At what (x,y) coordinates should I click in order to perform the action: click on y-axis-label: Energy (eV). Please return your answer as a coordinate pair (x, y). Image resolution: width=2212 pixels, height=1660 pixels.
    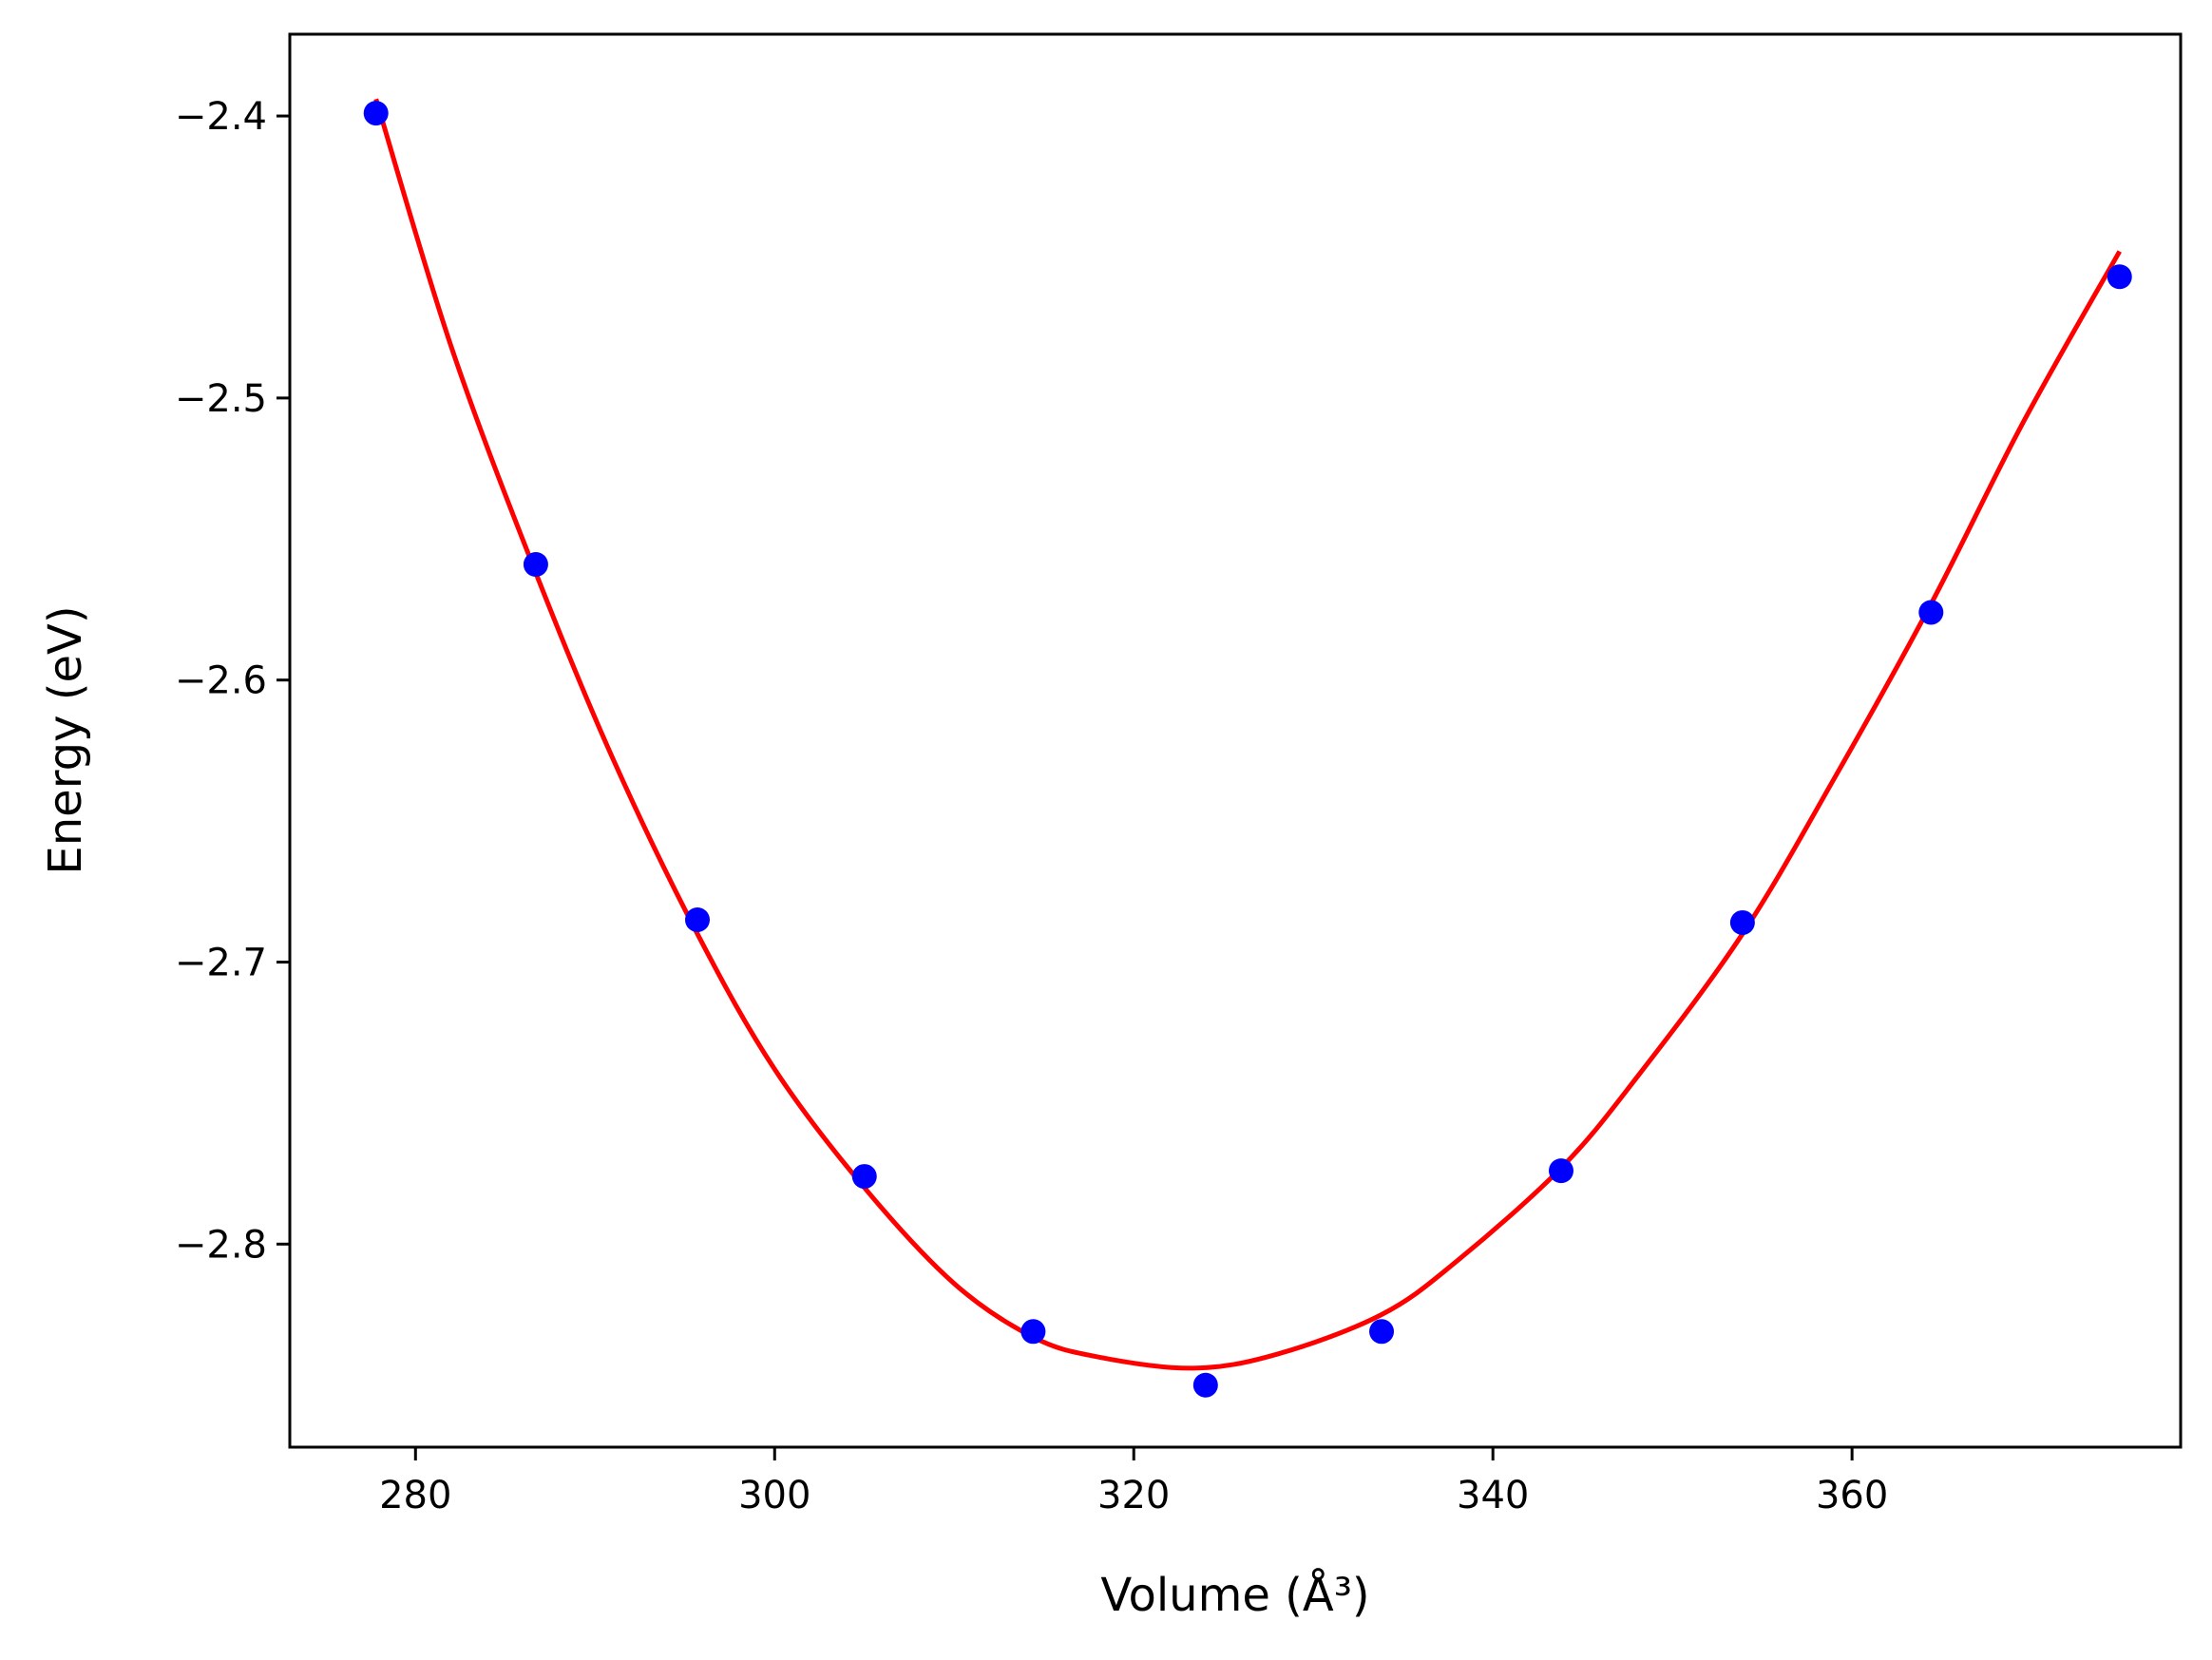
    Looking at the image, I should click on (65, 739).